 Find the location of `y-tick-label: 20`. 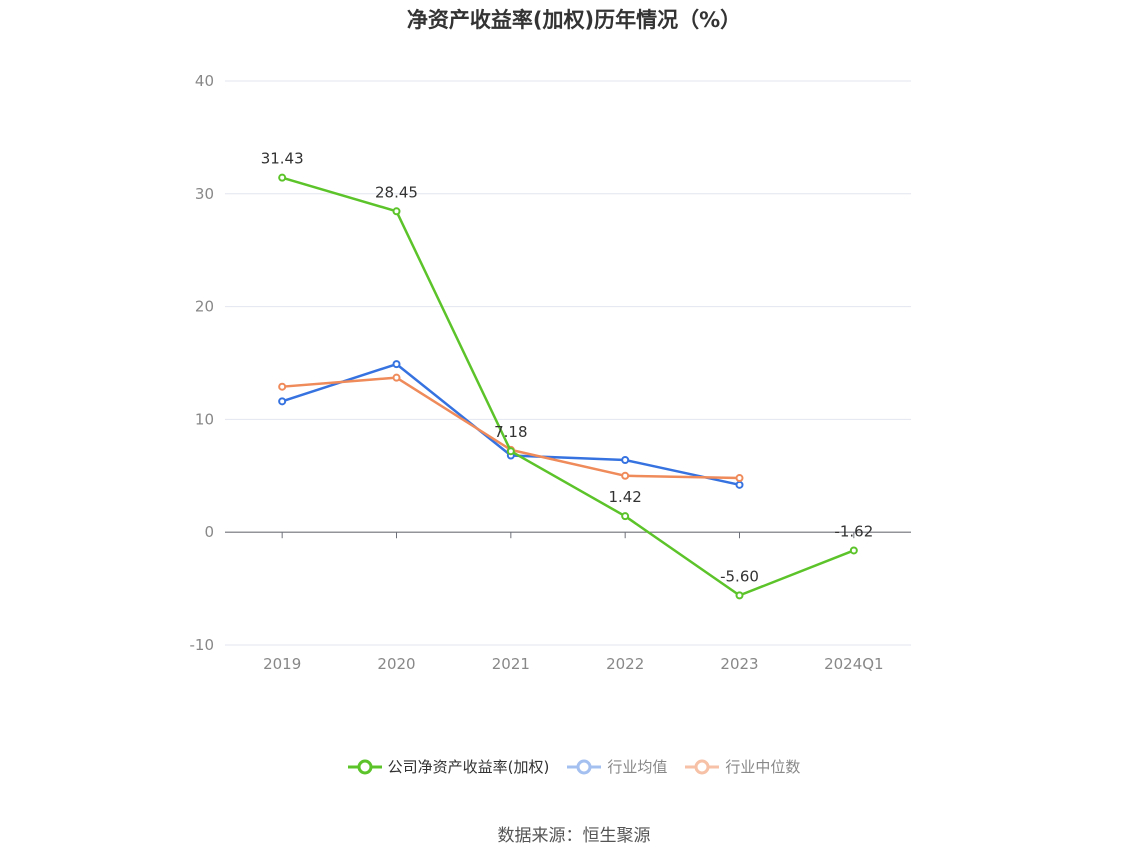

y-tick-label: 20 is located at coordinates (204, 307).